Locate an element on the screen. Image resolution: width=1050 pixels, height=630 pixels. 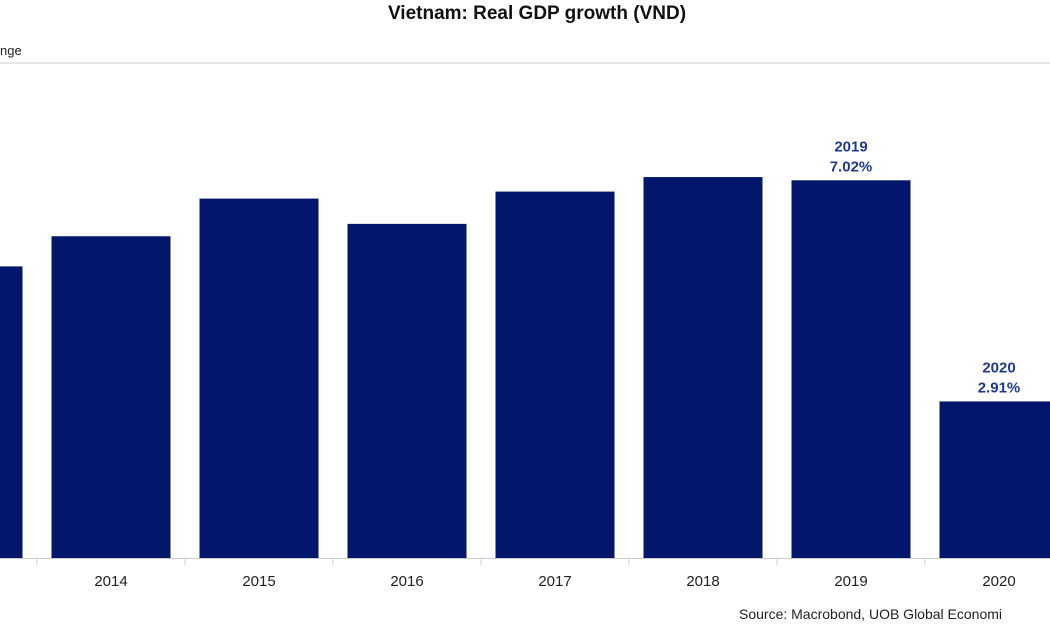
y-axis-unit-label: nge is located at coordinates (11, 50).